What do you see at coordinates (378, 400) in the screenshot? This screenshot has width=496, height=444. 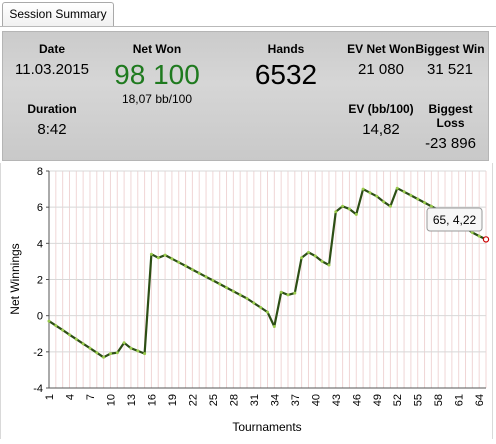 I see `x-tick-label: 49` at bounding box center [378, 400].